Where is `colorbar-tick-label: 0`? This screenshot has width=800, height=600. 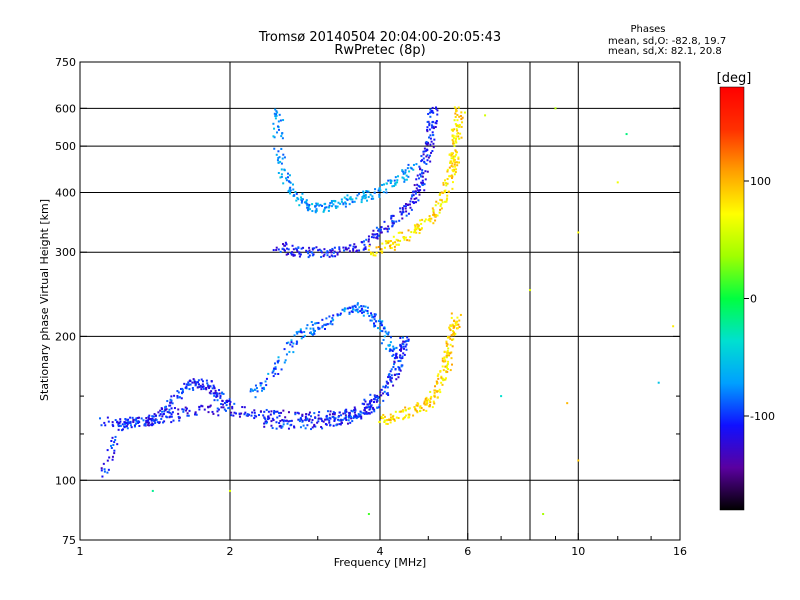
colorbar-tick-label: 0 is located at coordinates (753, 299).